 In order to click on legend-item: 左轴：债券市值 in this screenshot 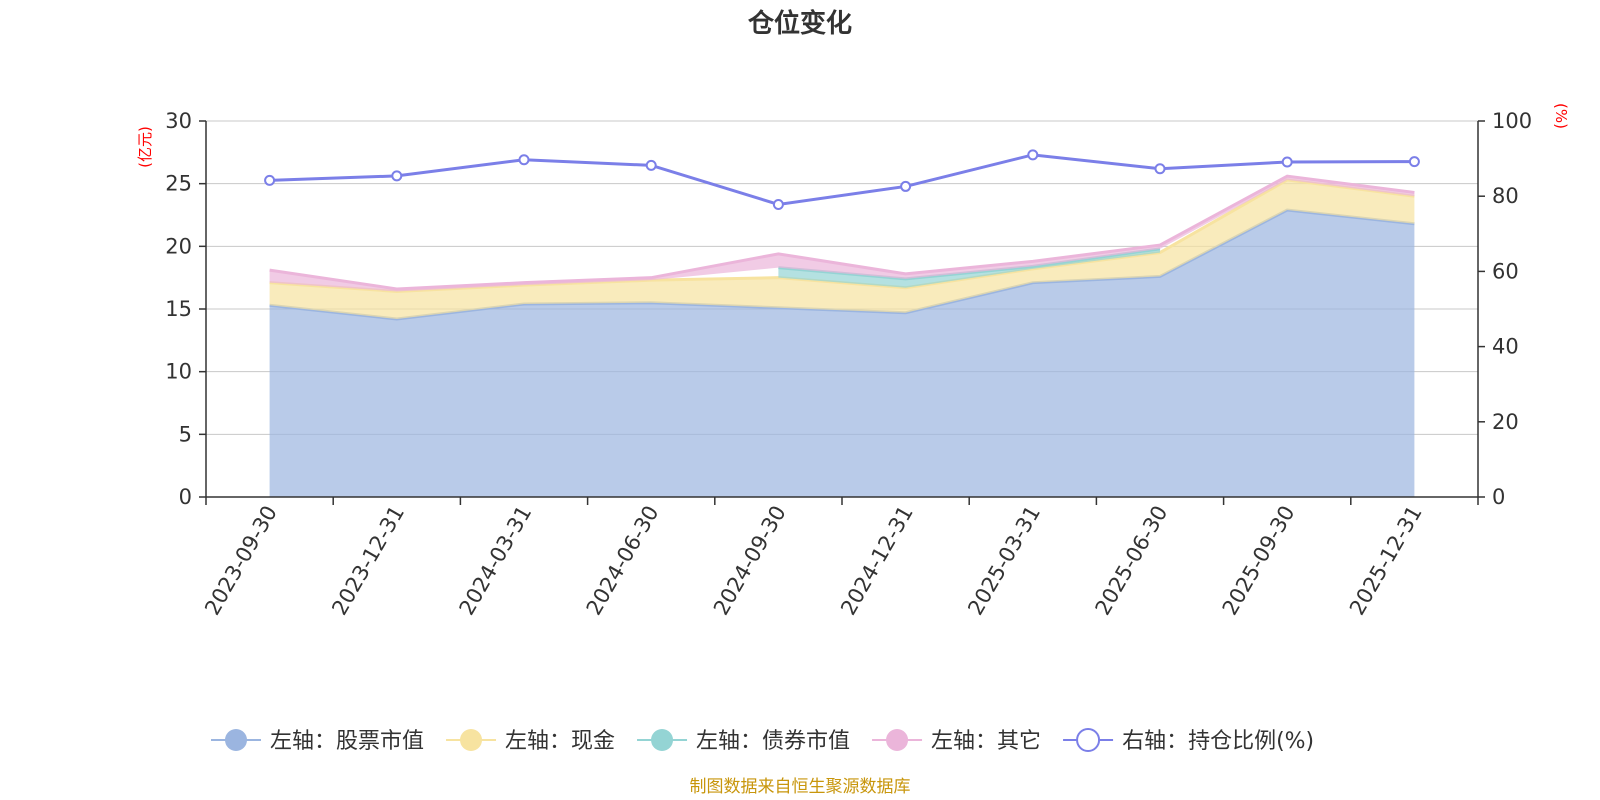, I will do `click(743, 741)`.